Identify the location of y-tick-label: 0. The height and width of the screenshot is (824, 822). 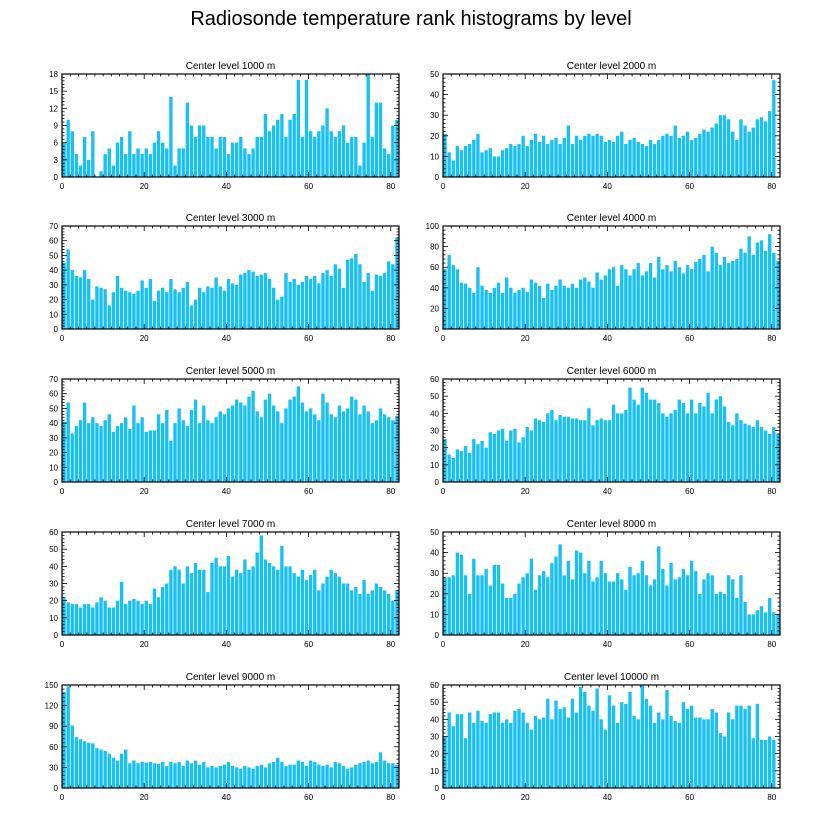
(437, 177).